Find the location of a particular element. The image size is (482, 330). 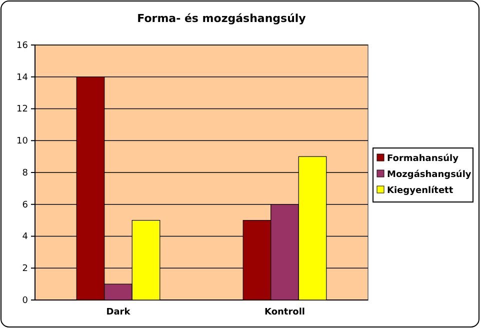

y-tick-label: 0 is located at coordinates (25, 301).